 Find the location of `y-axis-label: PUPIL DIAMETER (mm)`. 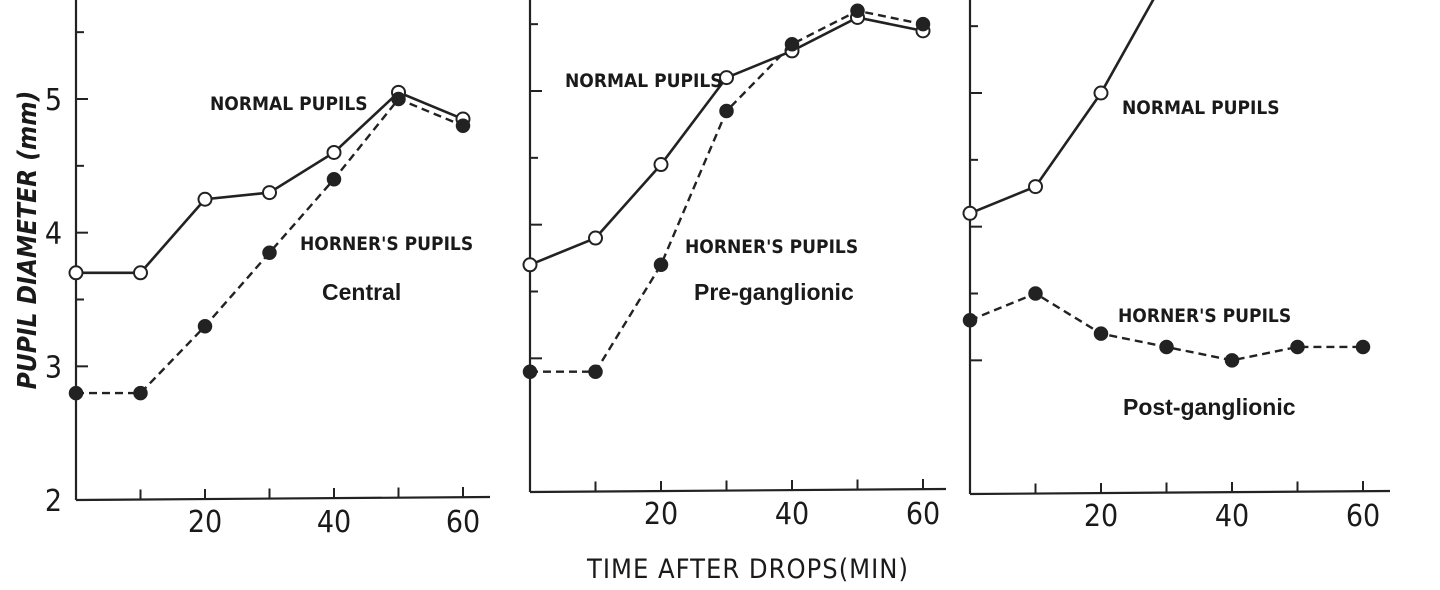

y-axis-label: PUPIL DIAMETER (mm) is located at coordinates (28, 240).